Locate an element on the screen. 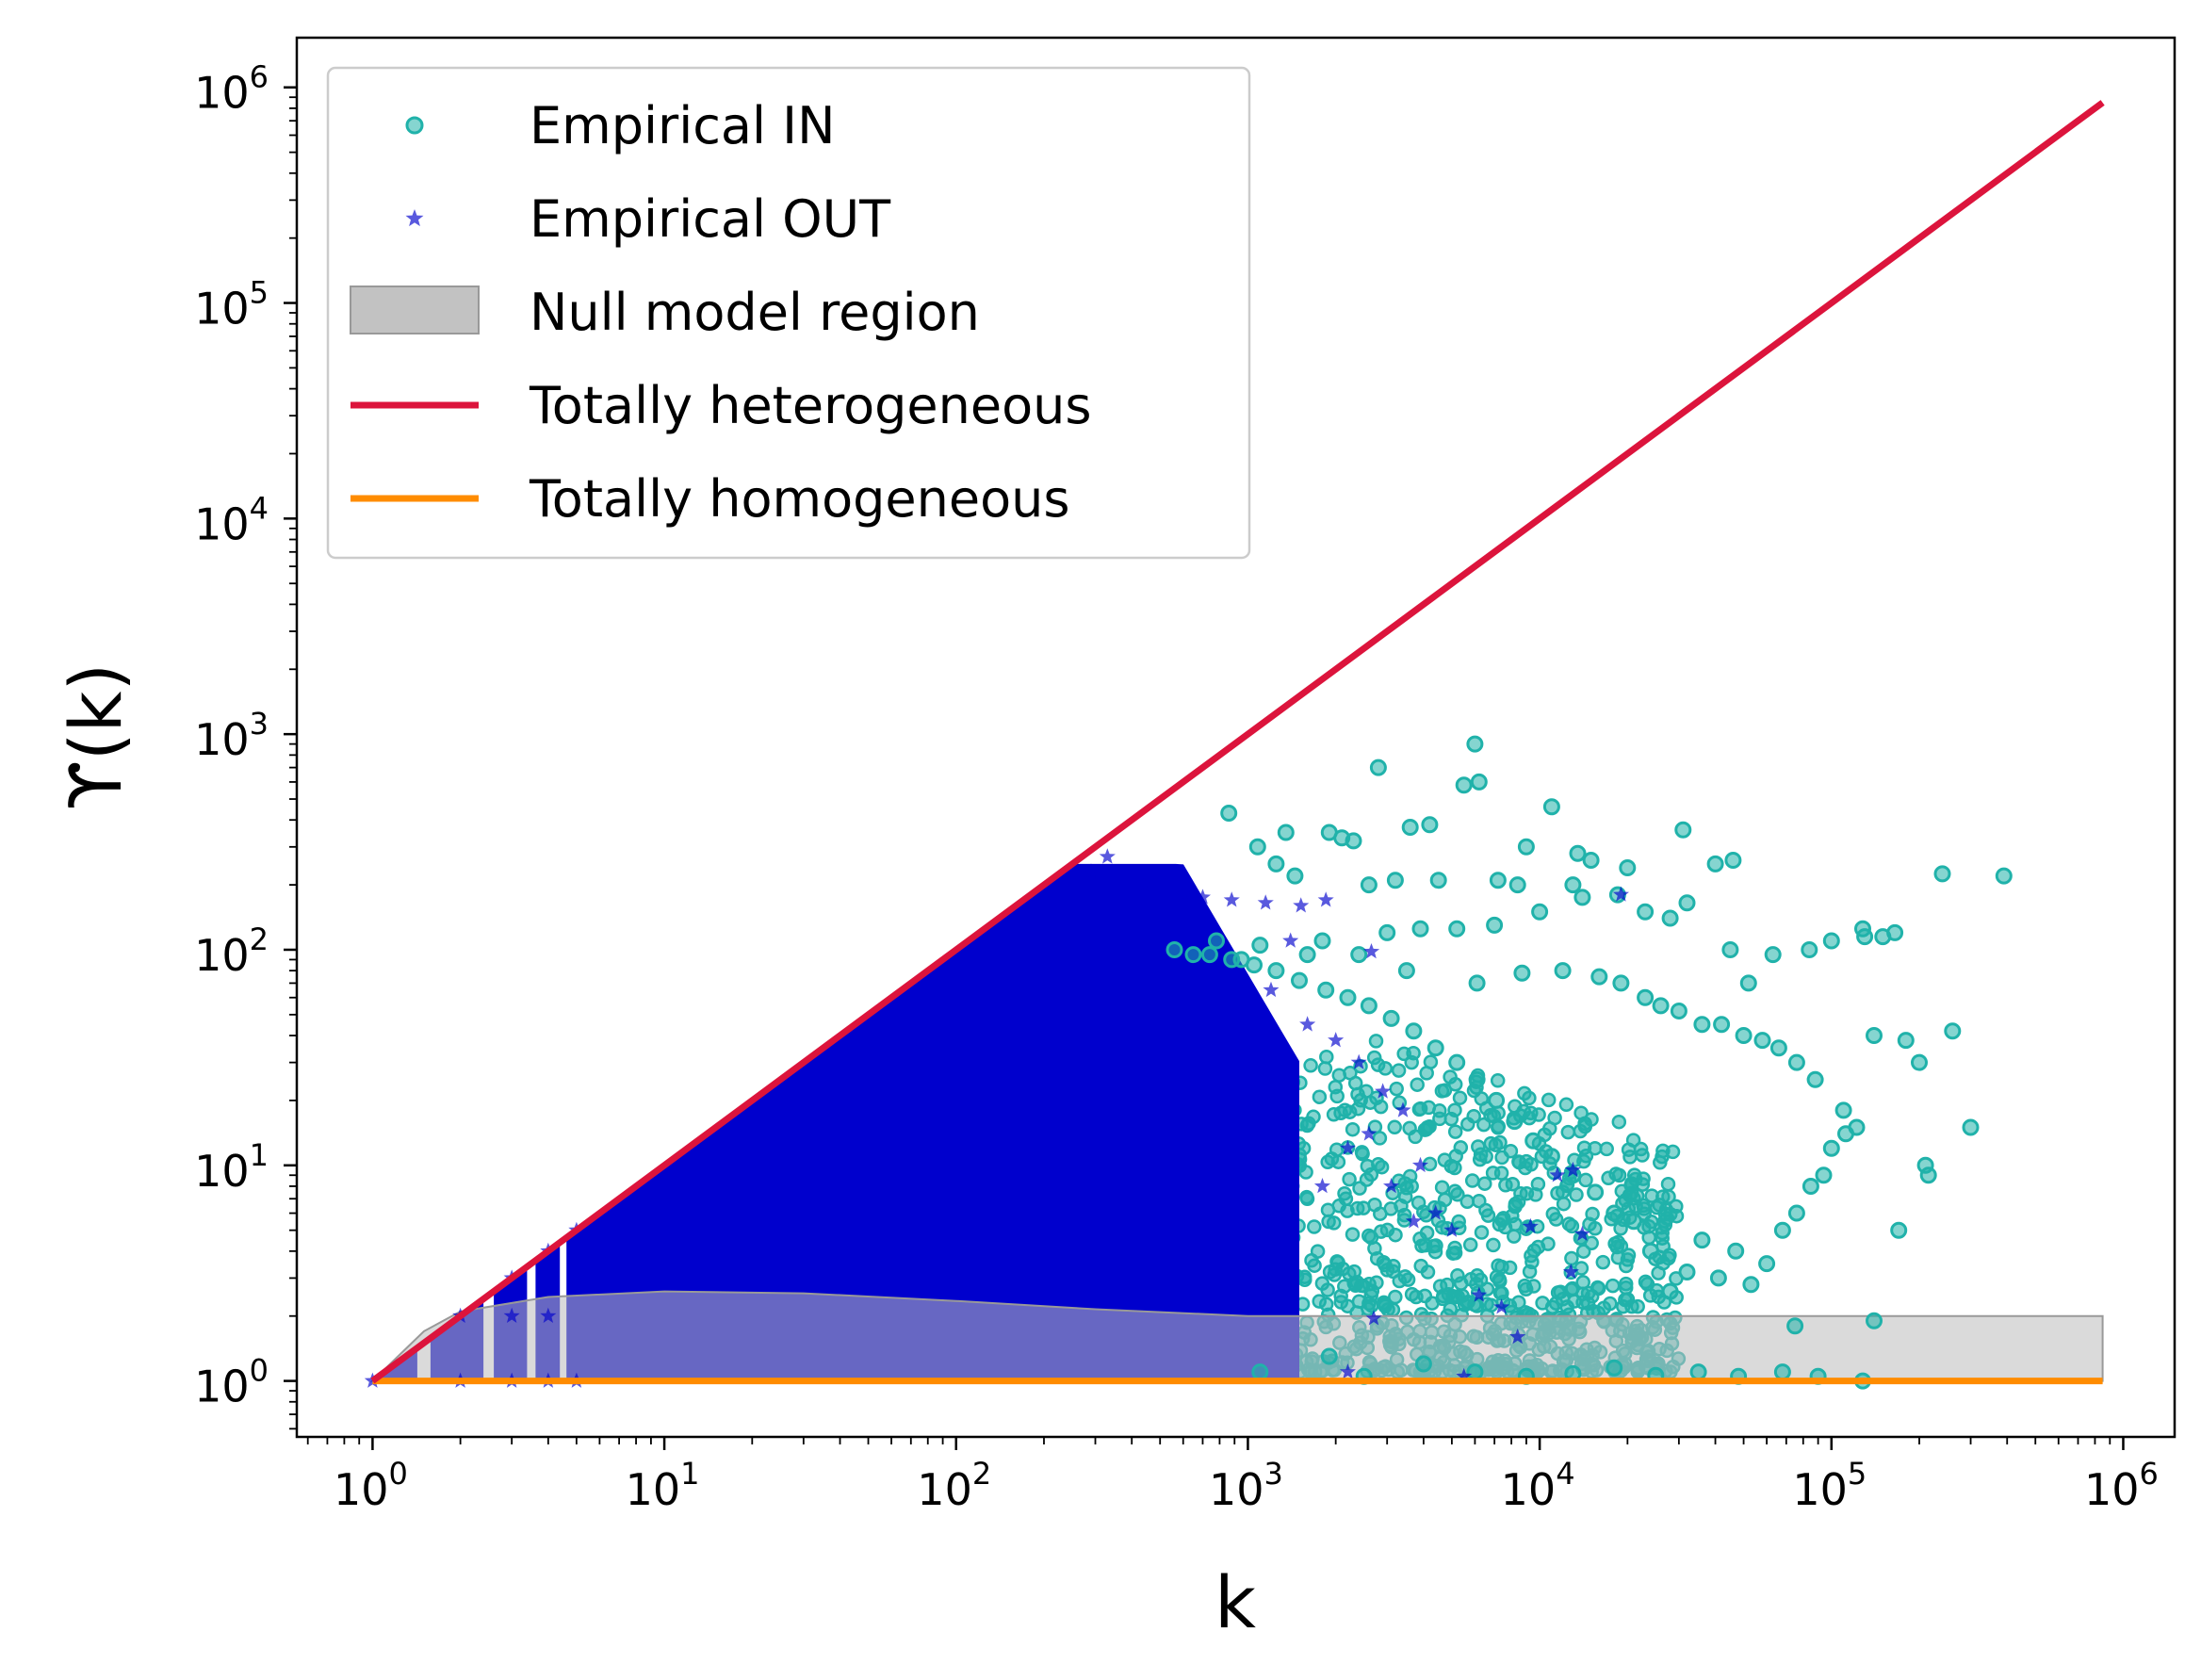 The height and width of the screenshot is (1680, 2201). y-tick-label: 102 is located at coordinates (231, 951).